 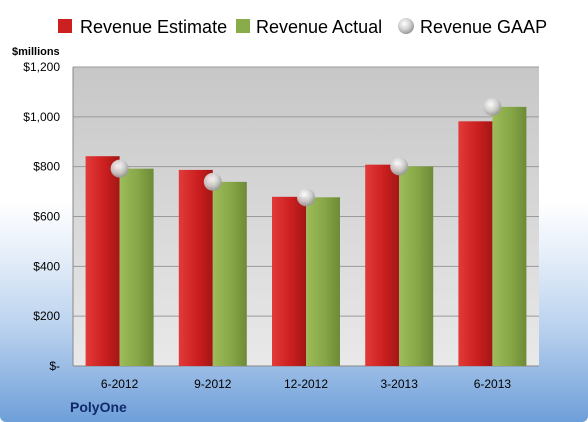 What do you see at coordinates (213, 384) in the screenshot?
I see `x-tick-label: 9-2012` at bounding box center [213, 384].